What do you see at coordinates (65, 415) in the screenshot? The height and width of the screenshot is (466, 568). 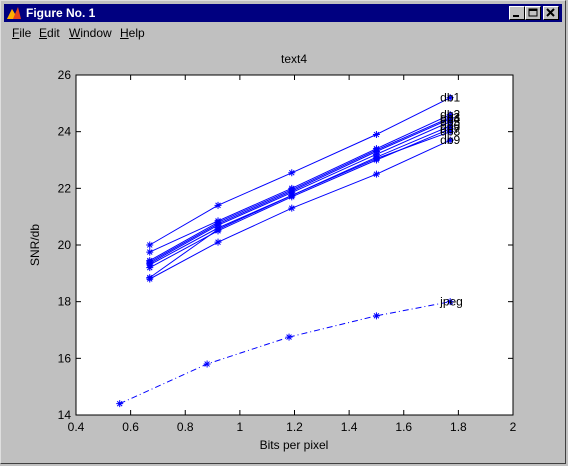 I see `y-tick-label: 14` at bounding box center [65, 415].